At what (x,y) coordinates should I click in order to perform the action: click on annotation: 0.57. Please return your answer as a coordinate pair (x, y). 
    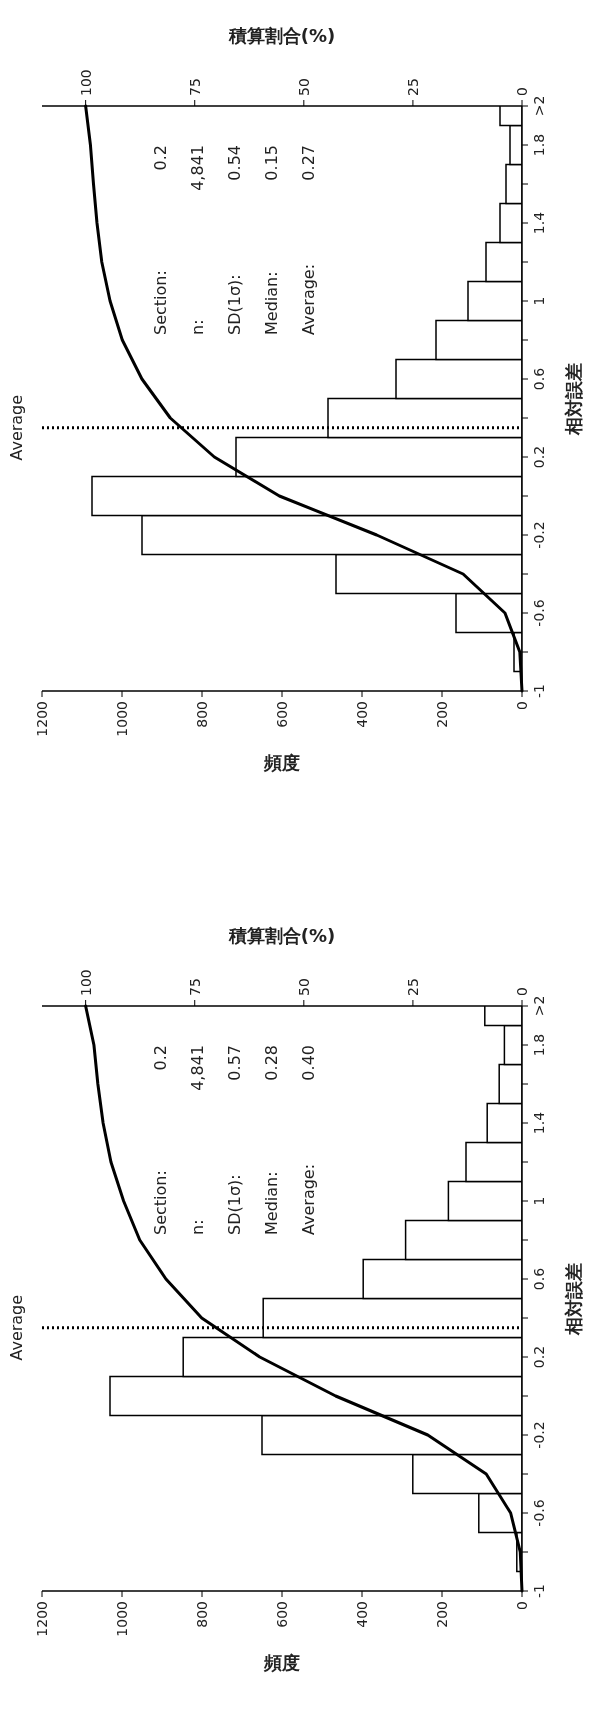
    Looking at the image, I should click on (234, 1063).